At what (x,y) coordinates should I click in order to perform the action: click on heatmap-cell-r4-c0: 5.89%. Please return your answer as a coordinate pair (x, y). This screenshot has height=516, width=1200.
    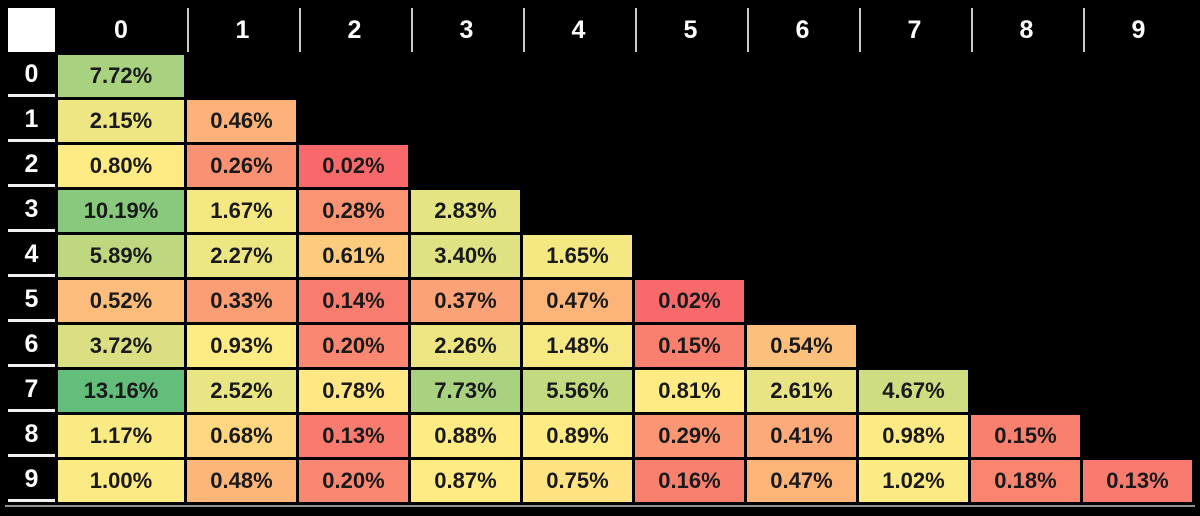
    Looking at the image, I should click on (121, 256).